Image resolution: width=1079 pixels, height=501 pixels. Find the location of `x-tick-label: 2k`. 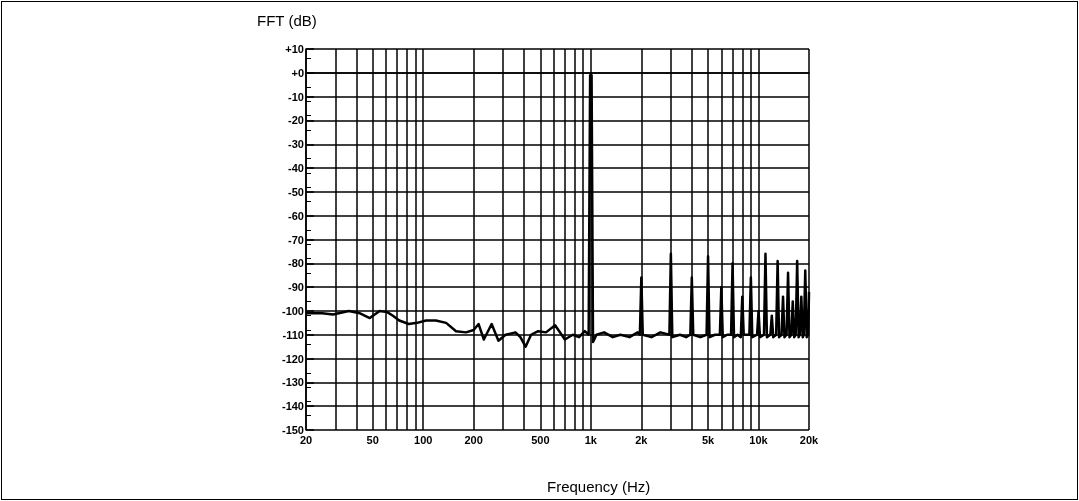

x-tick-label: 2k is located at coordinates (642, 439).